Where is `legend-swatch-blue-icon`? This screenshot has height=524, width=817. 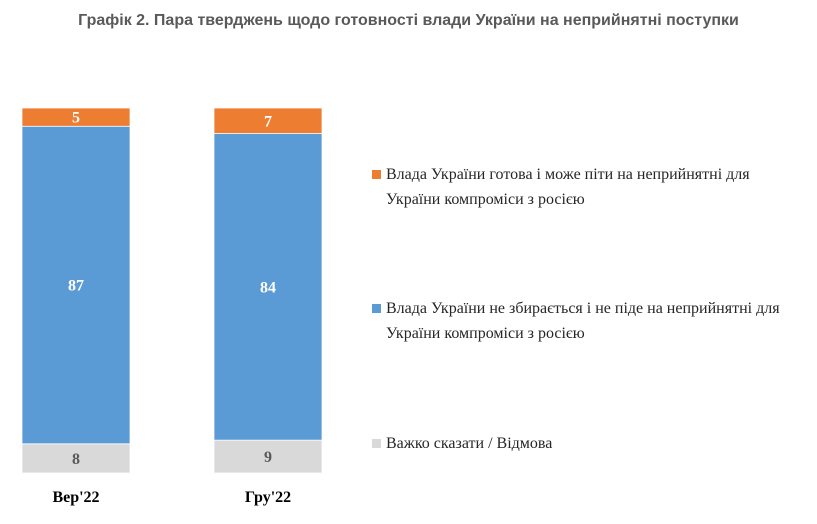 legend-swatch-blue-icon is located at coordinates (376, 308).